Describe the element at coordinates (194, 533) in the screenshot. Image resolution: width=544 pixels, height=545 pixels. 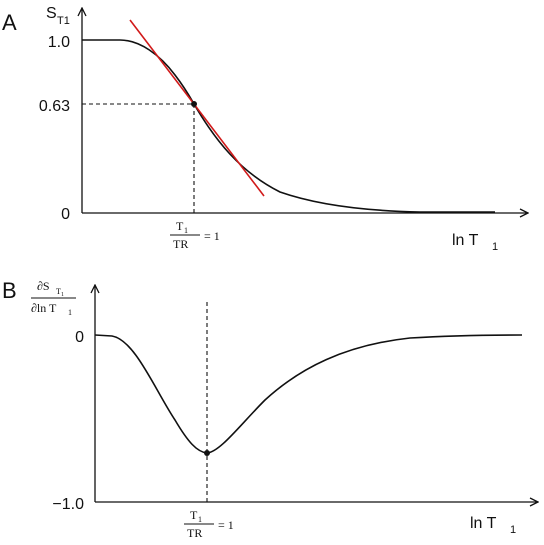
I see `panel-b-ratio-denominator: TR` at that location.